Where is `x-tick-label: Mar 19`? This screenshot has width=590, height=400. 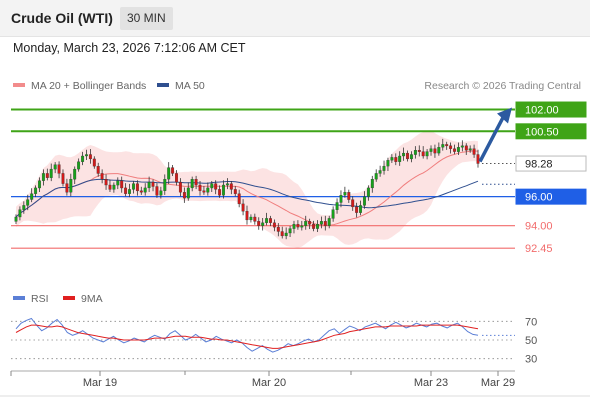
x-tick-label: Mar 19 is located at coordinates (100, 383).